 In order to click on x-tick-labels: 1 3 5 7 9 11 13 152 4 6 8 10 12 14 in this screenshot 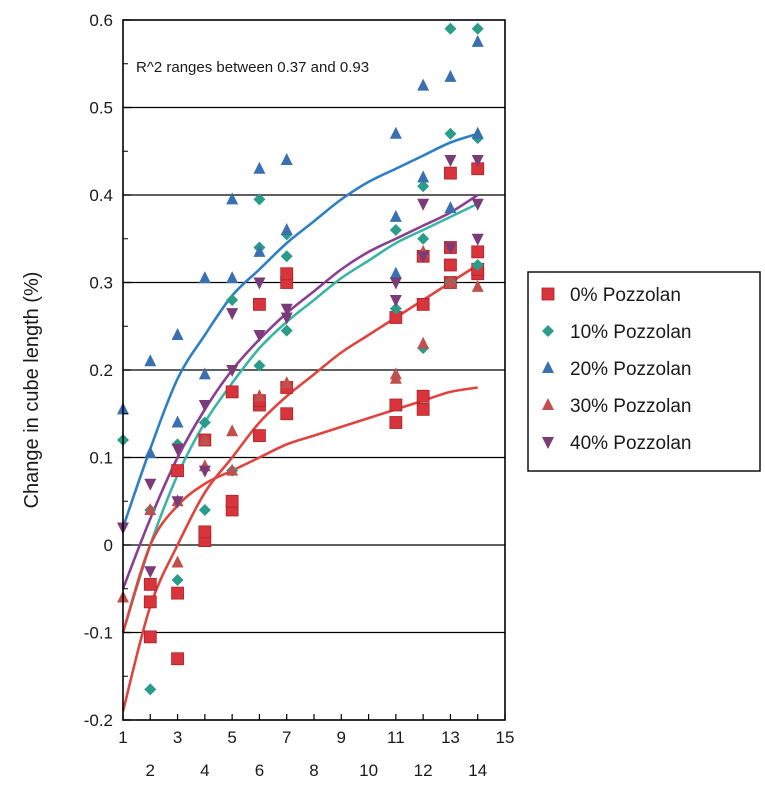, I will do `click(316, 754)`.